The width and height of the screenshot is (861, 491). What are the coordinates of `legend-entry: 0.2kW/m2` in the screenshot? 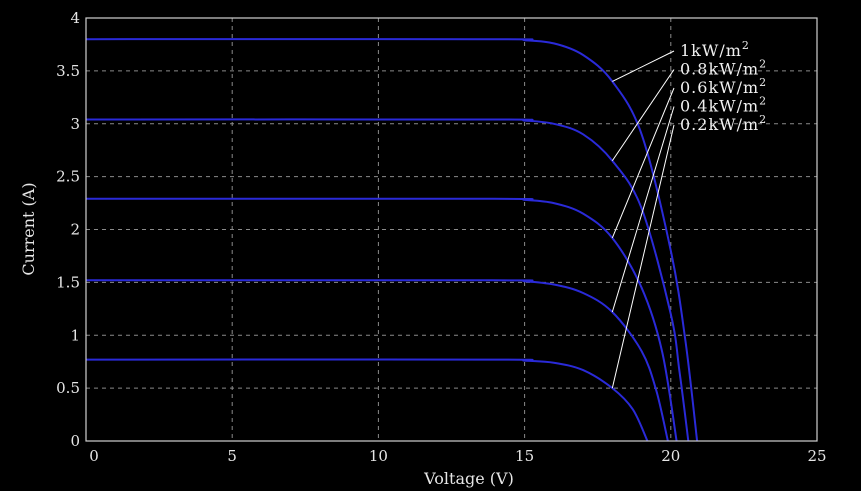 It's located at (723, 123).